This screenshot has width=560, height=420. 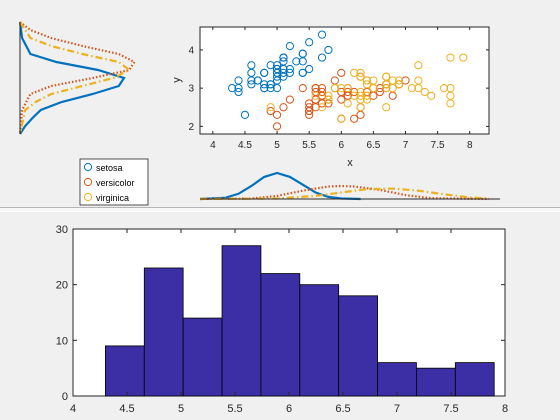 I want to click on scatter-x-tick-label: 7.5, so click(x=438, y=145).